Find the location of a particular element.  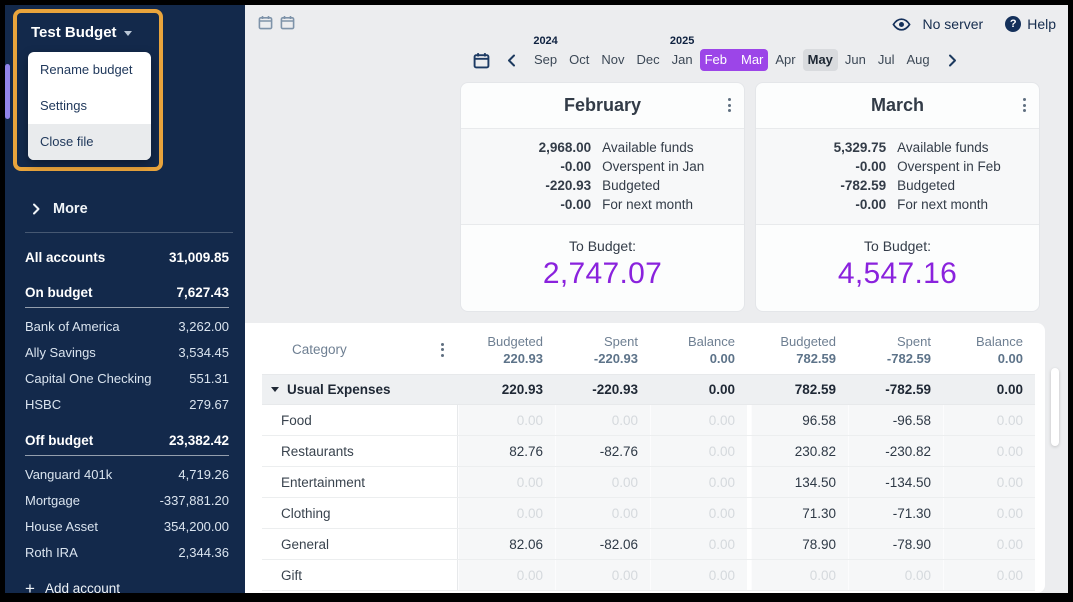

spent-cell: -82.06 is located at coordinates (602, 544).